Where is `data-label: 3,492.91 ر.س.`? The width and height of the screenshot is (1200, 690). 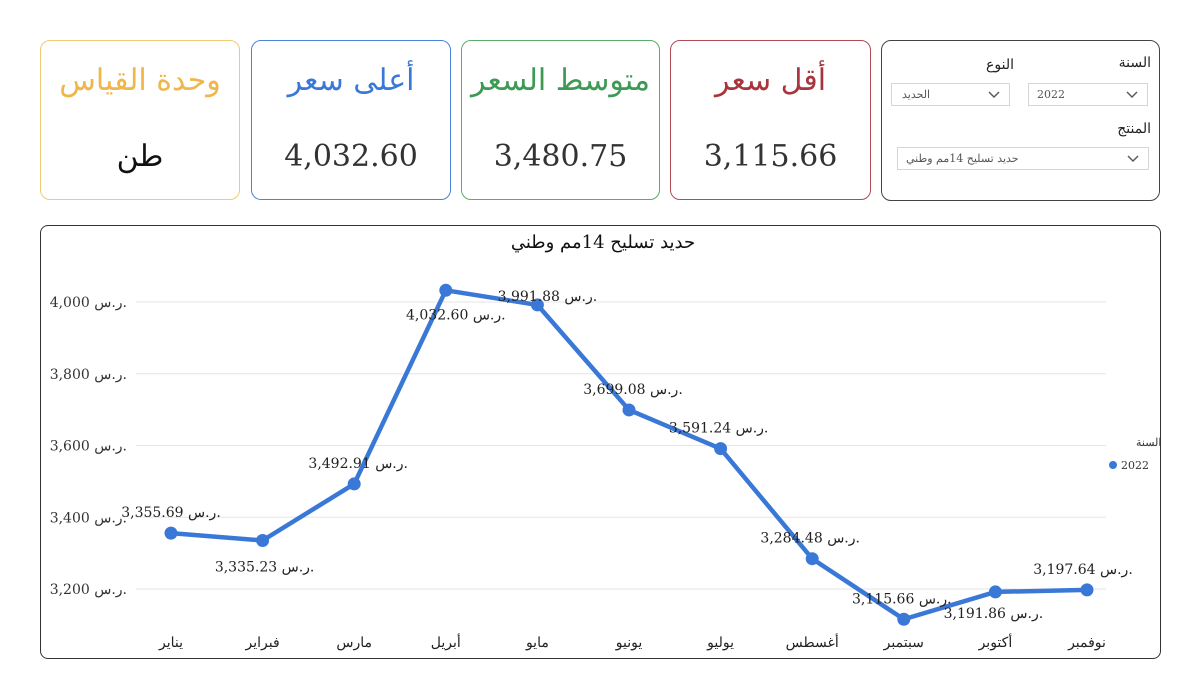 data-label: 3,492.91 ر.س. is located at coordinates (358, 464).